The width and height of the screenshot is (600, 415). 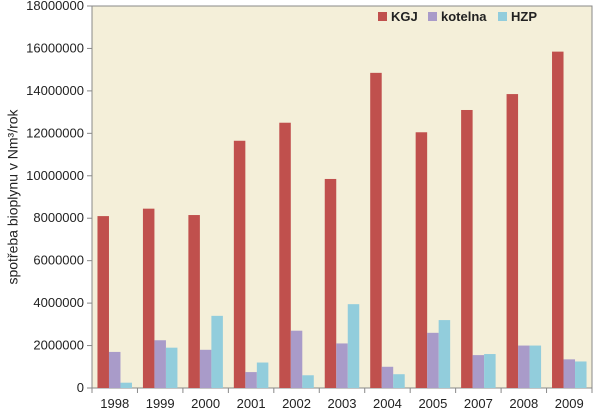 I want to click on y-tick-label: 10000000, so click(x=55, y=175).